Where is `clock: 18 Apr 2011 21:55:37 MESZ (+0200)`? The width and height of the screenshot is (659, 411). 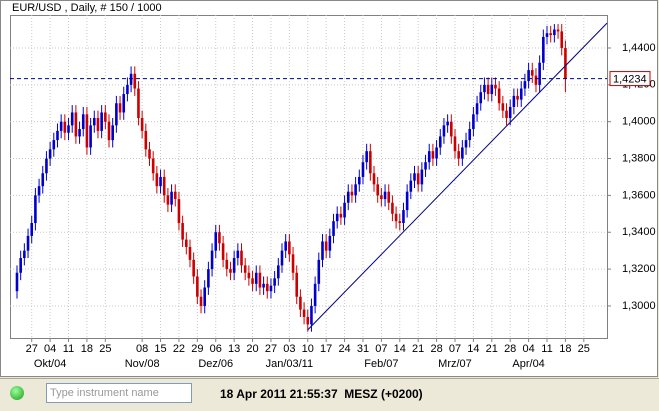
clock: 18 Apr 2011 21:55:37 MESZ (+0200) is located at coordinates (321, 394).